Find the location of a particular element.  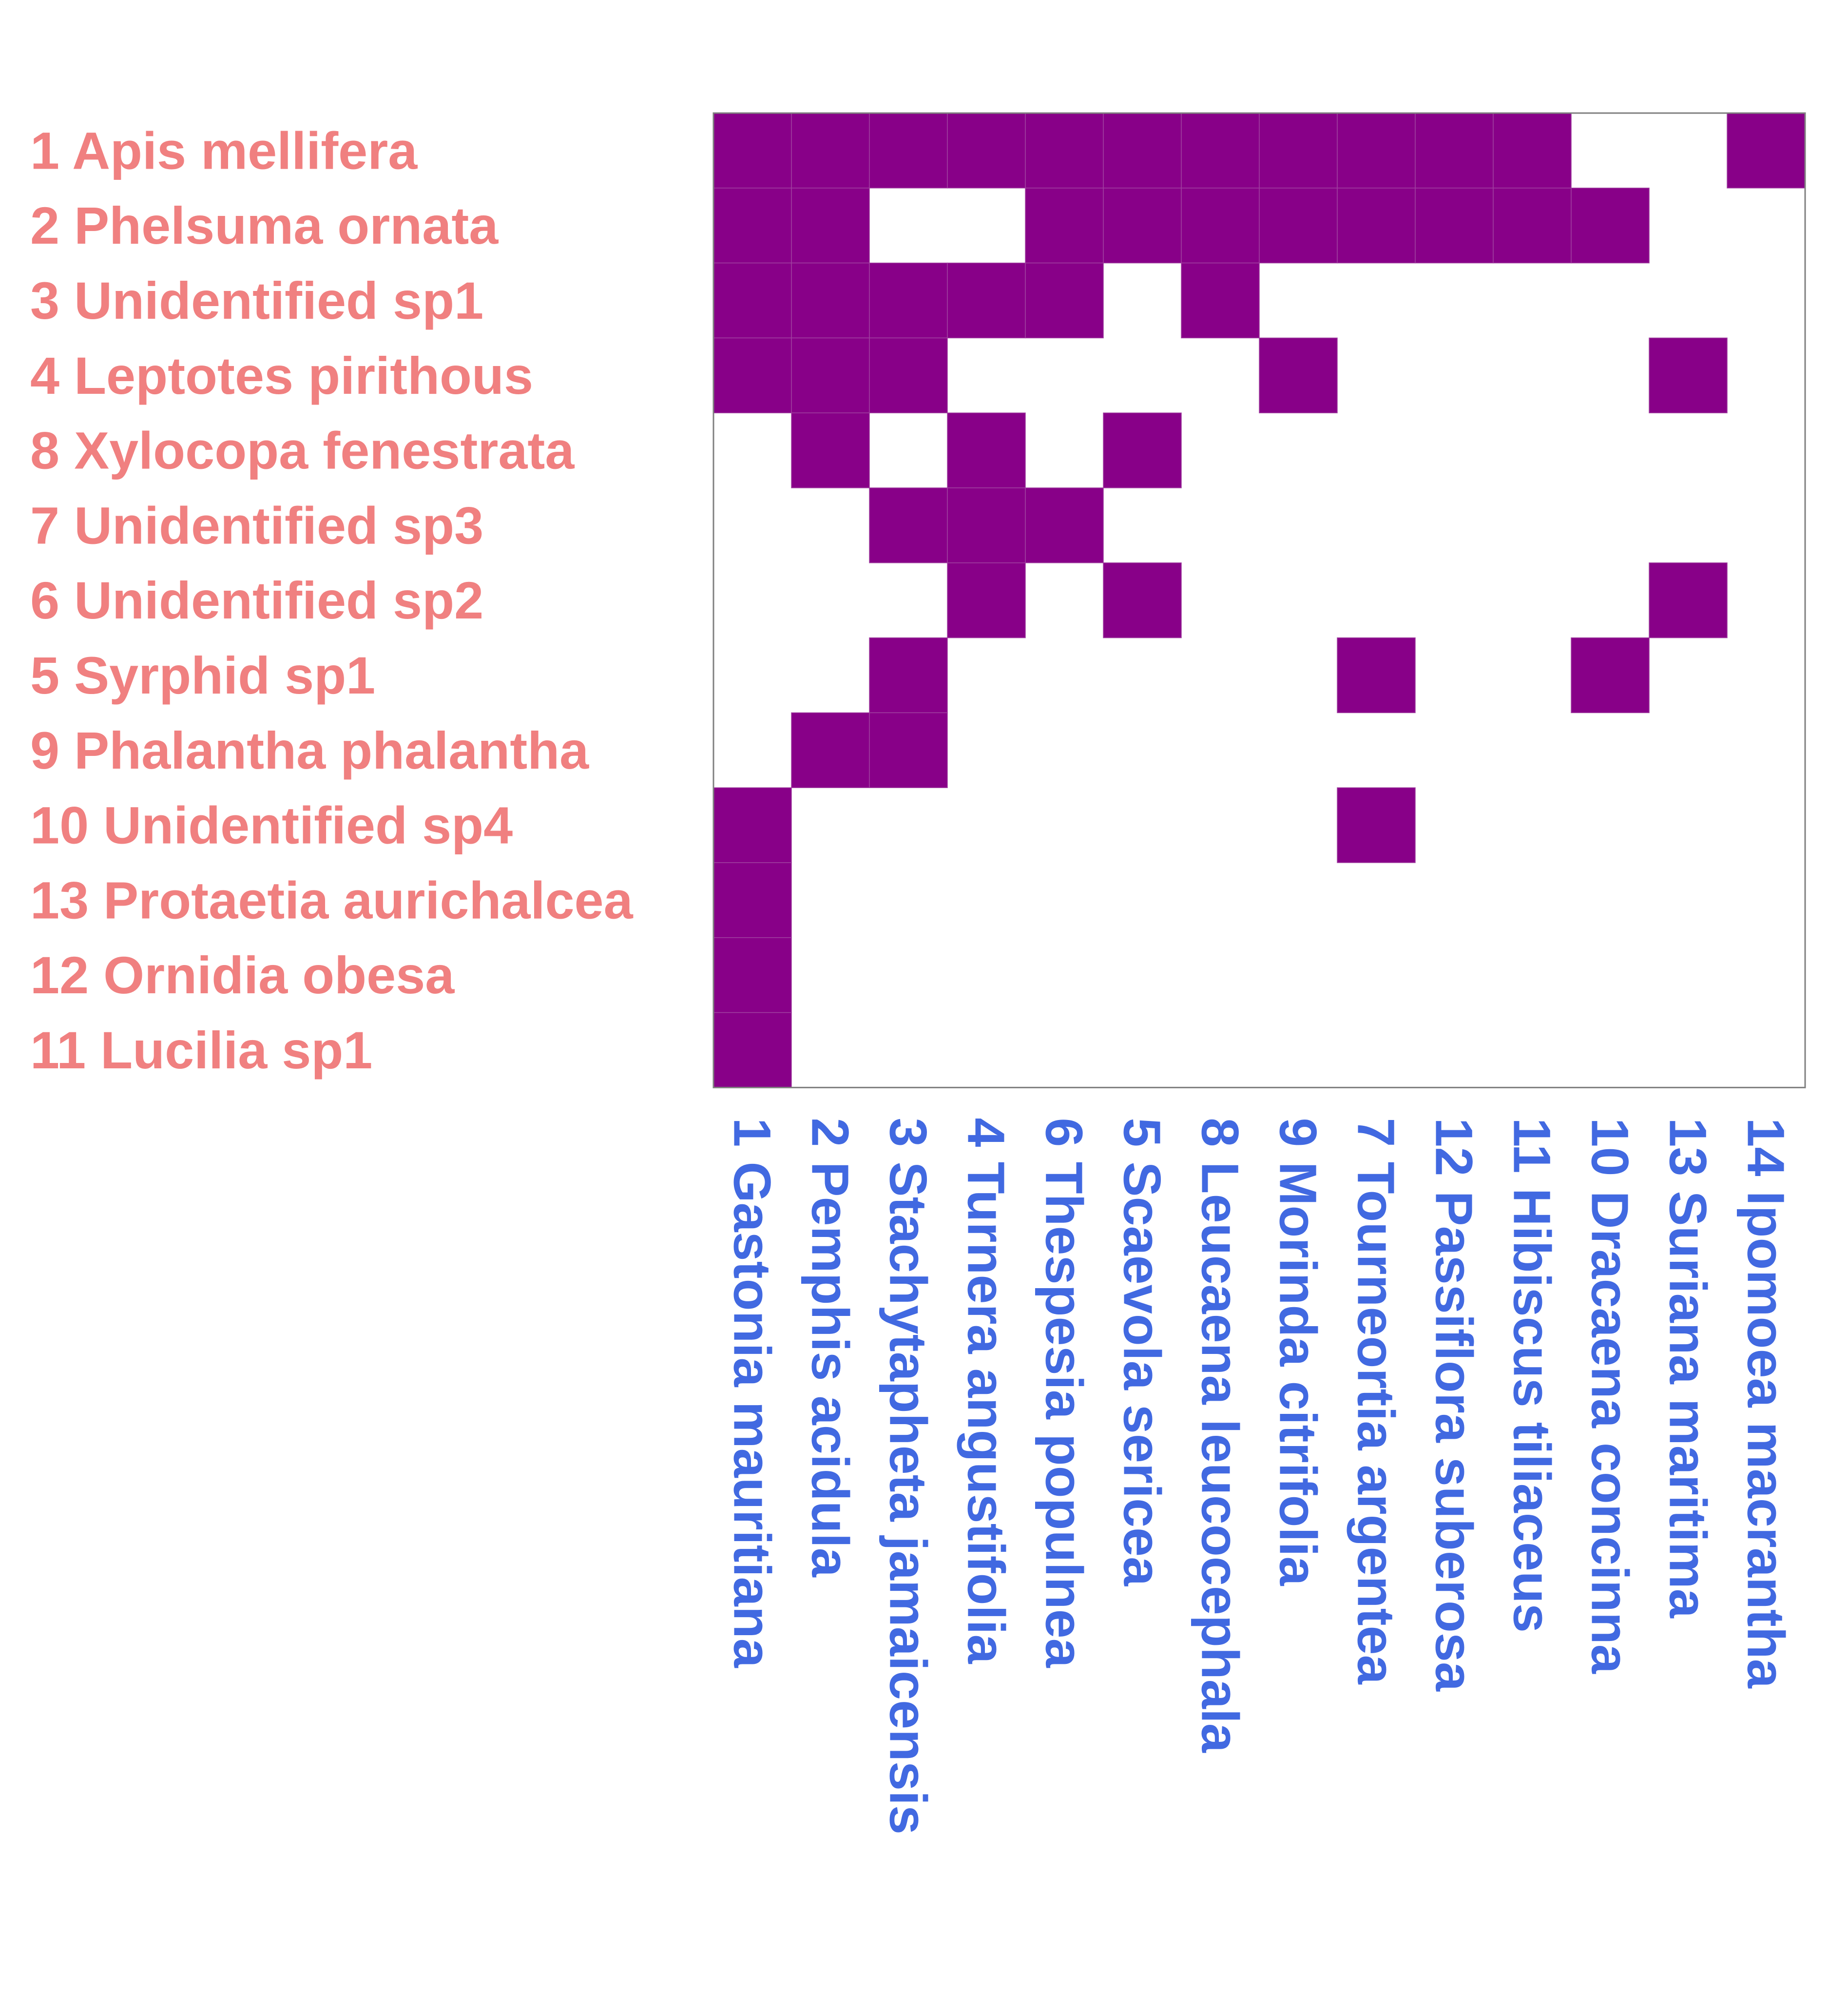

row-label: 1 Apis mellifera is located at coordinates (224, 150).